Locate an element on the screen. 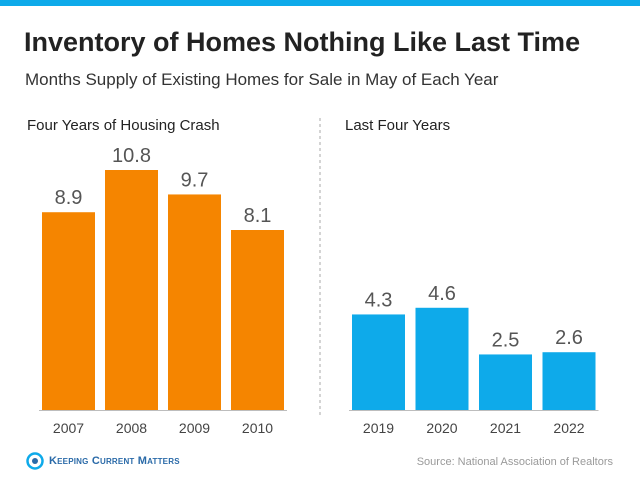 The width and height of the screenshot is (640, 480). value-label-2019: 4.3 is located at coordinates (379, 300).